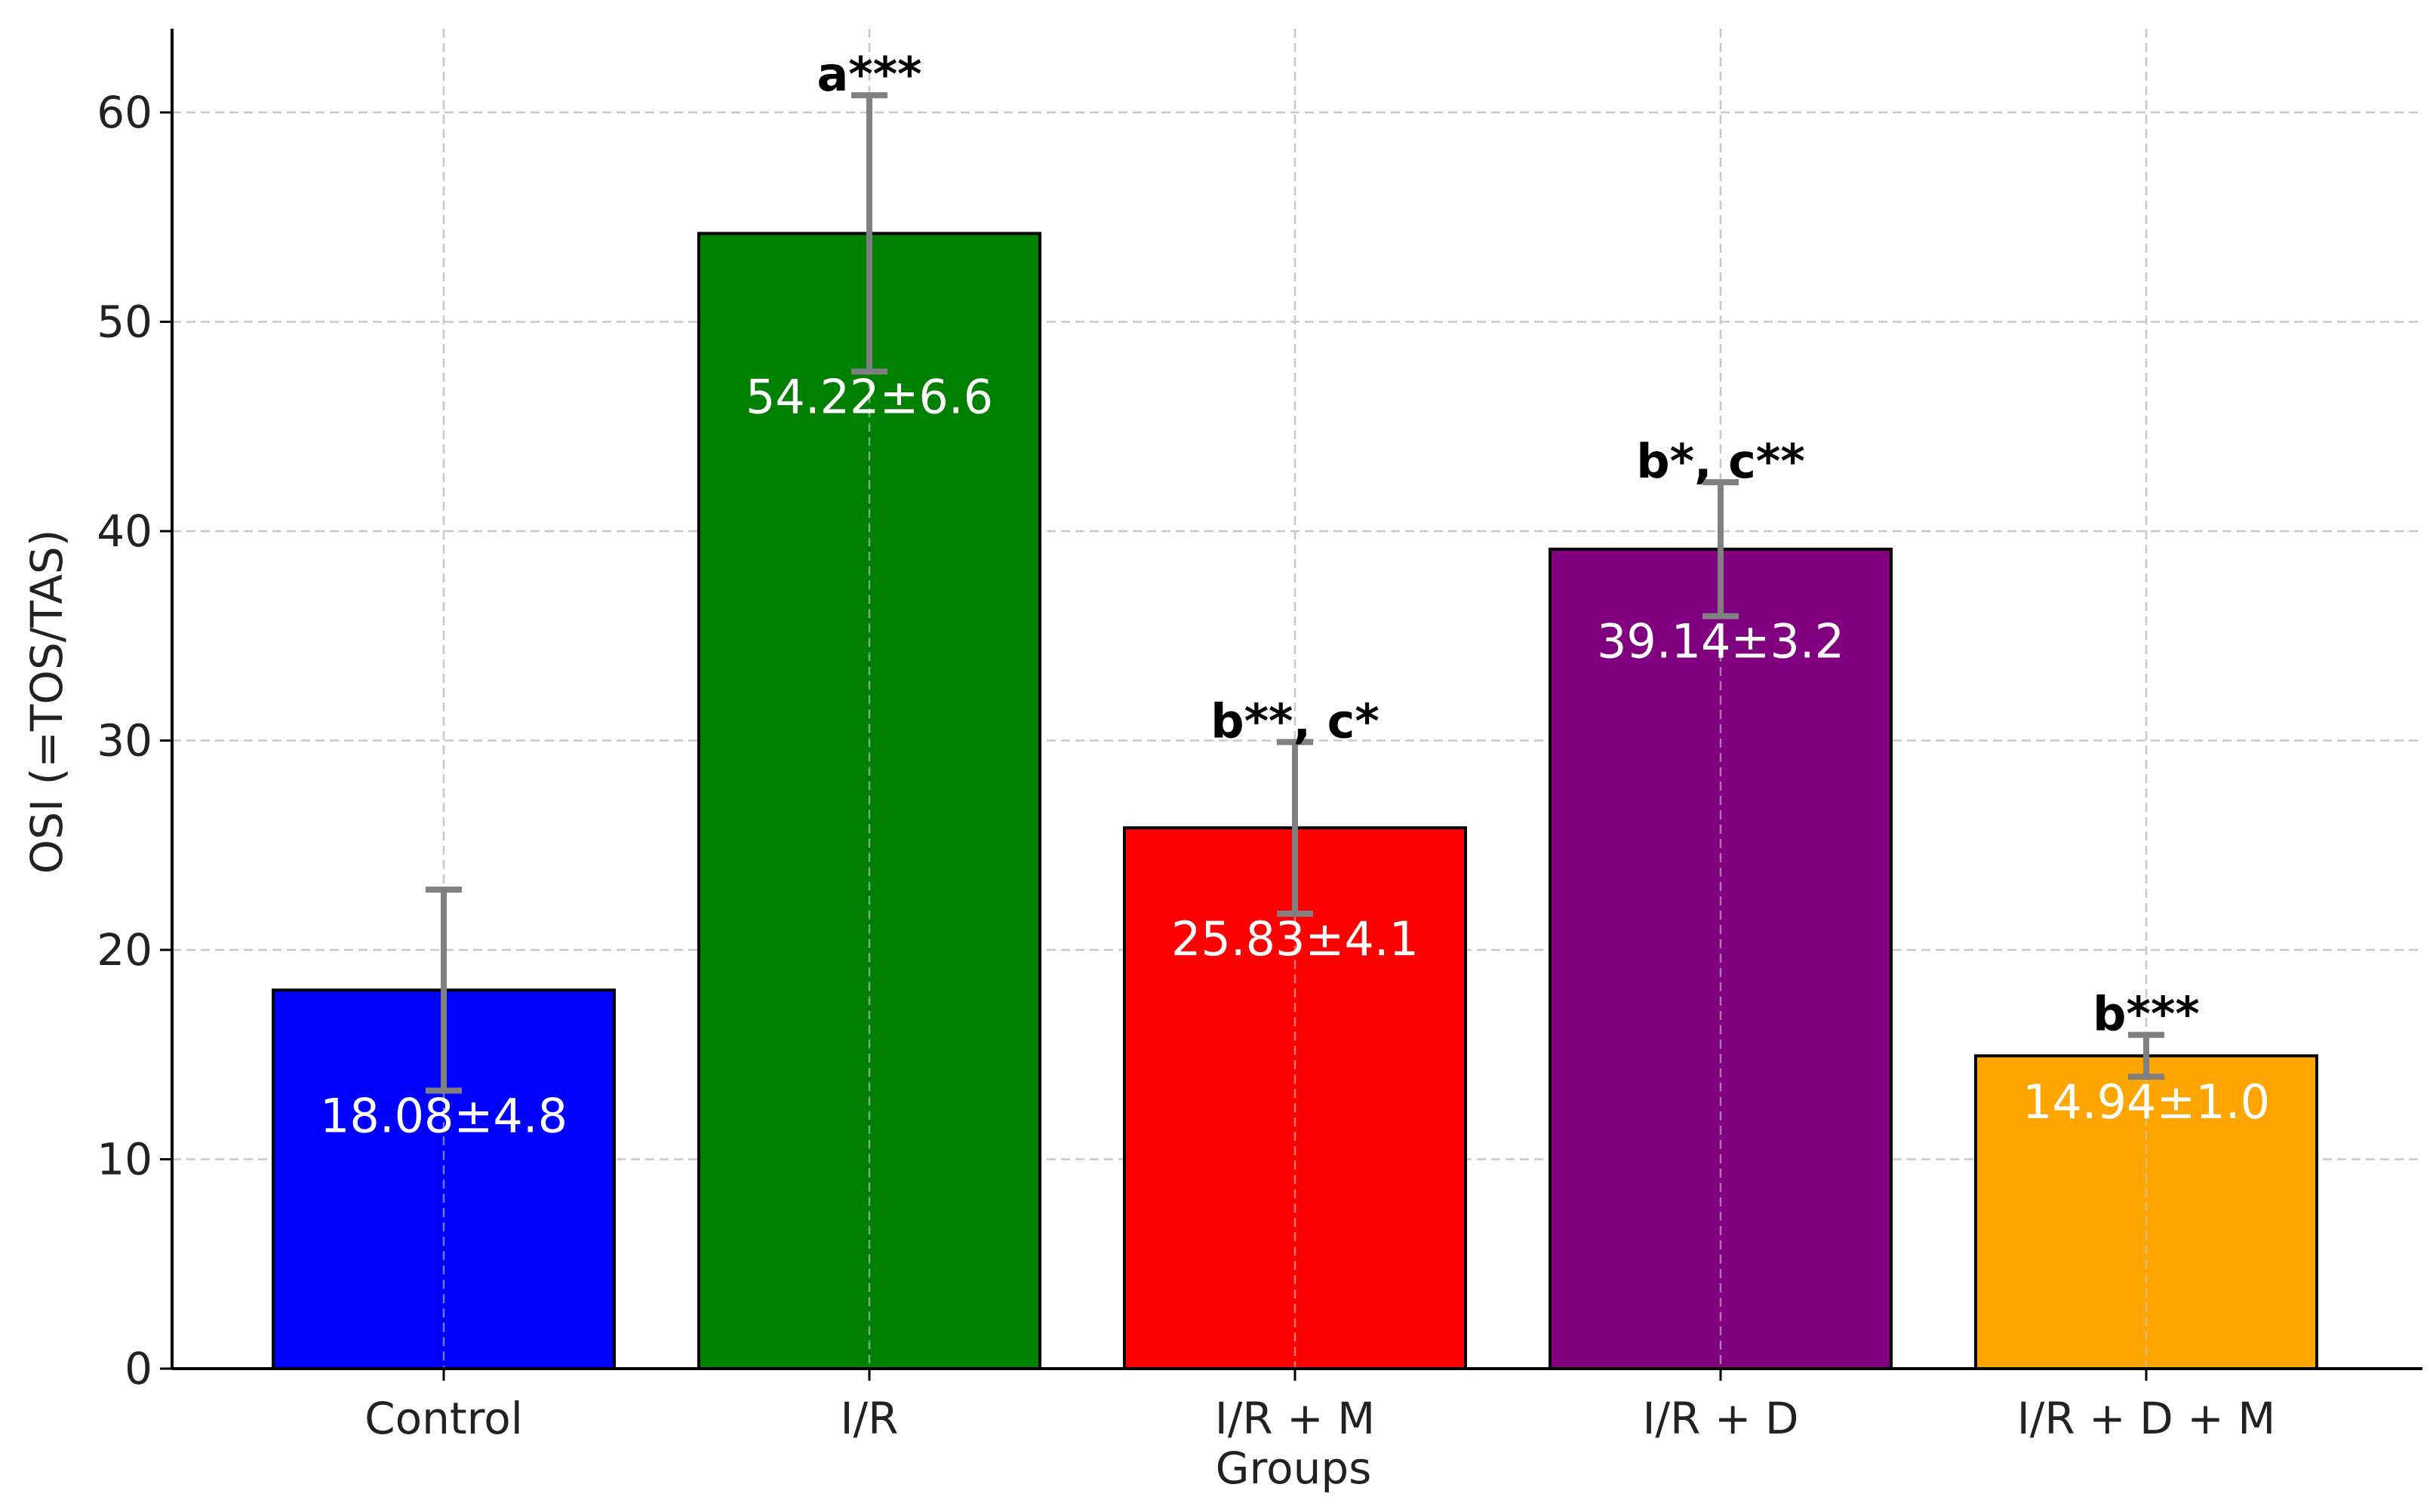 The image size is (2436, 1512). What do you see at coordinates (870, 1418) in the screenshot?
I see `x-tick-label-1: I/R` at bounding box center [870, 1418].